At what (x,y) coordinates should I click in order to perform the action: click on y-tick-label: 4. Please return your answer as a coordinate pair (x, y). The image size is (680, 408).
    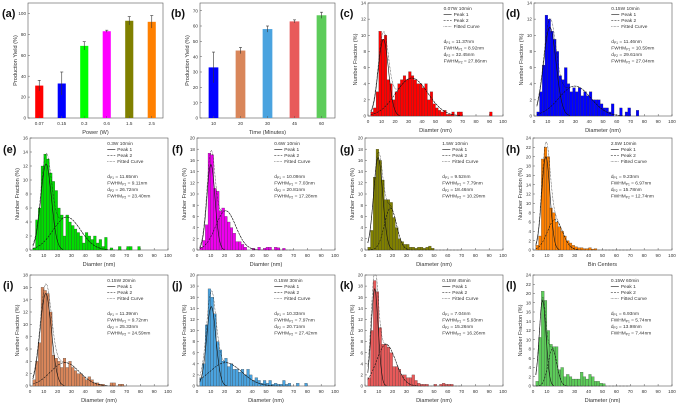
    Looking at the image, I should click on (26, 361).